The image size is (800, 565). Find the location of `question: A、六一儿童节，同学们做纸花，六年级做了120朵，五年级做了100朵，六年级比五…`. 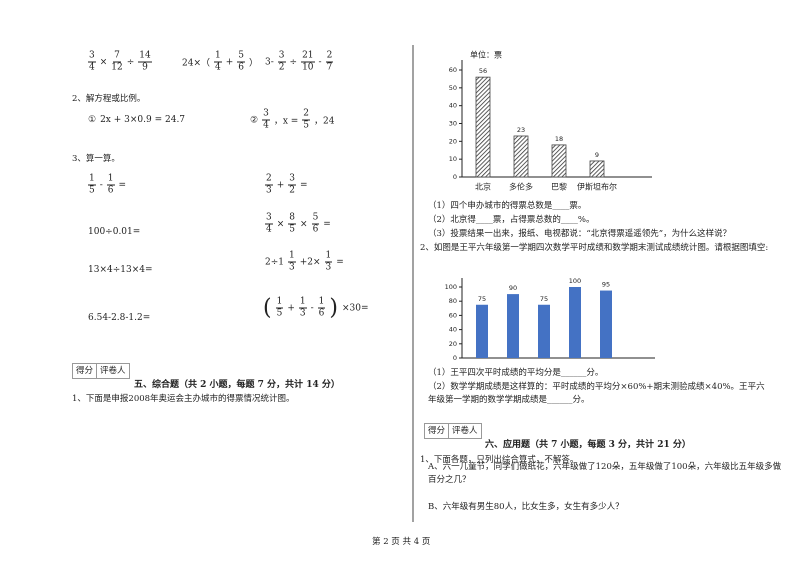

question: A、六一儿童节，同学们做纸花，六年级做了120朵，五年级做了100朵，六年级比五… is located at coordinates (605, 473).